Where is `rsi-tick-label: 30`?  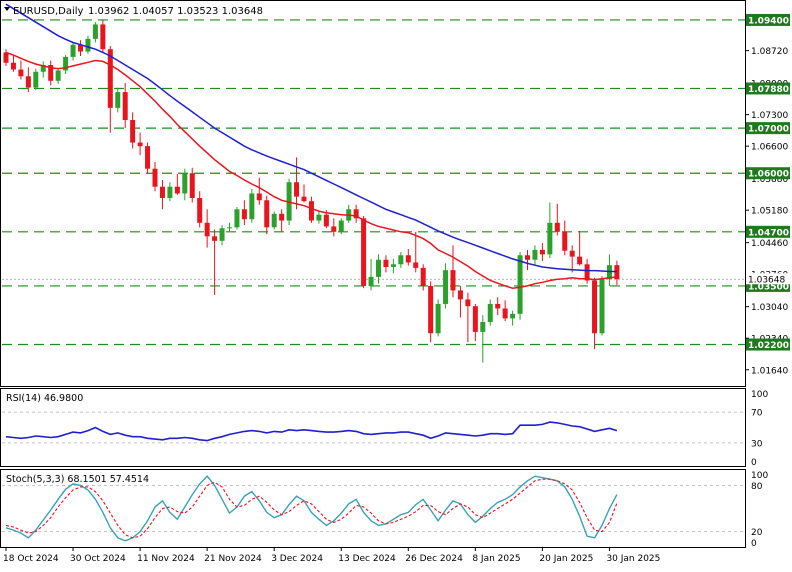
rsi-tick-label: 30 is located at coordinates (757, 444).